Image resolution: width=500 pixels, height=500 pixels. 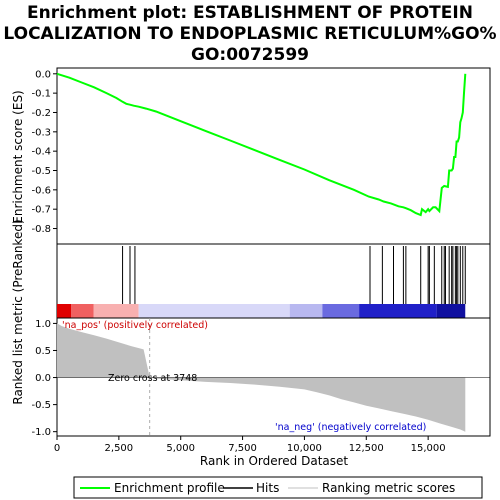 I want to click on es-y-tick-label: -0.2, so click(x=41, y=113).